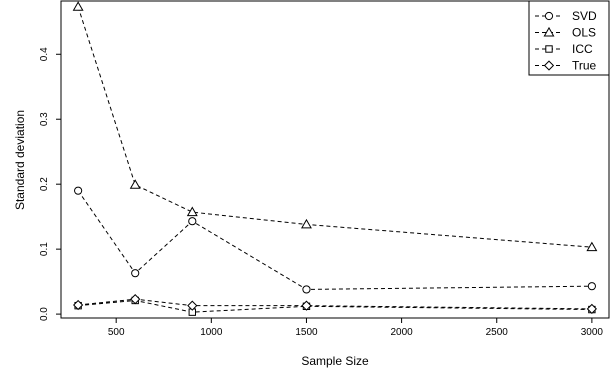  Describe the element at coordinates (44, 184) in the screenshot. I see `y-tick-label: 0.2` at that location.